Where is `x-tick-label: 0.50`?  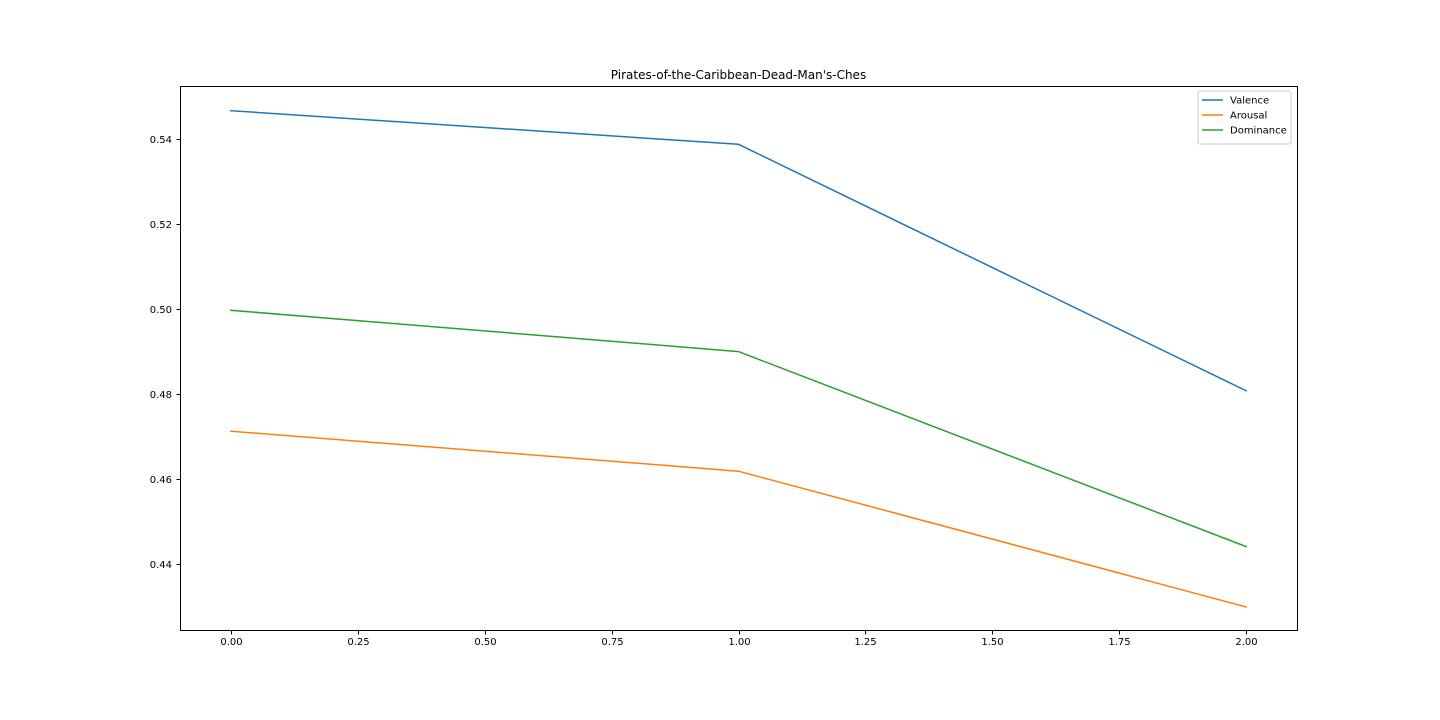 x-tick-label: 0.50 is located at coordinates (485, 642).